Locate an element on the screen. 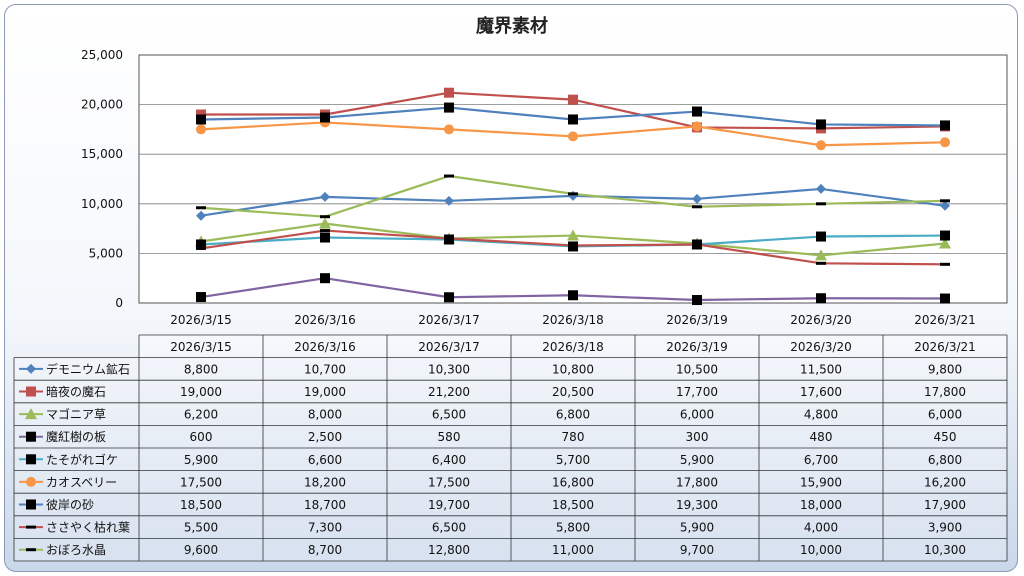  chart-title: 魔界素材 is located at coordinates (512, 26).